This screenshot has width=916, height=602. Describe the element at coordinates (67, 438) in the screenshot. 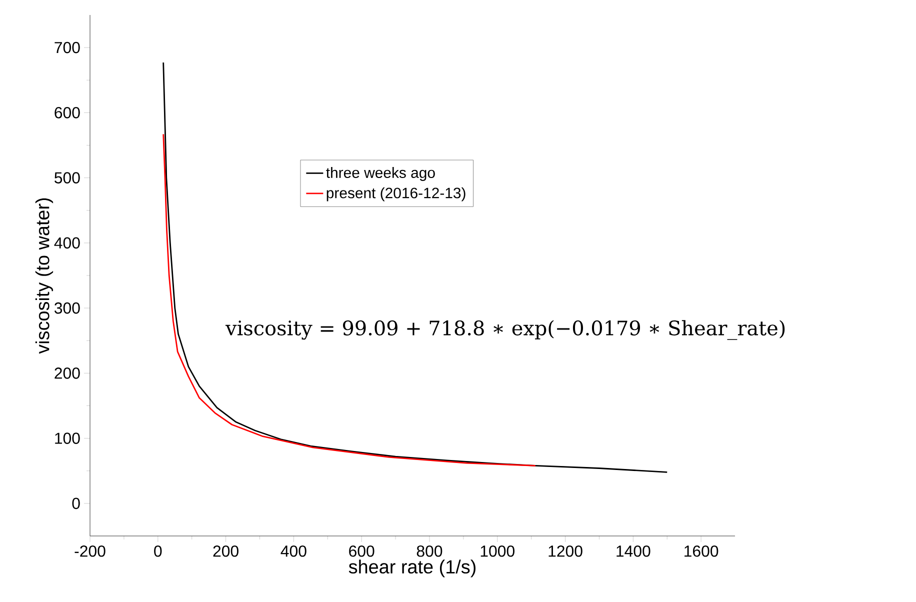

I see `y-tick-label: 100` at that location.